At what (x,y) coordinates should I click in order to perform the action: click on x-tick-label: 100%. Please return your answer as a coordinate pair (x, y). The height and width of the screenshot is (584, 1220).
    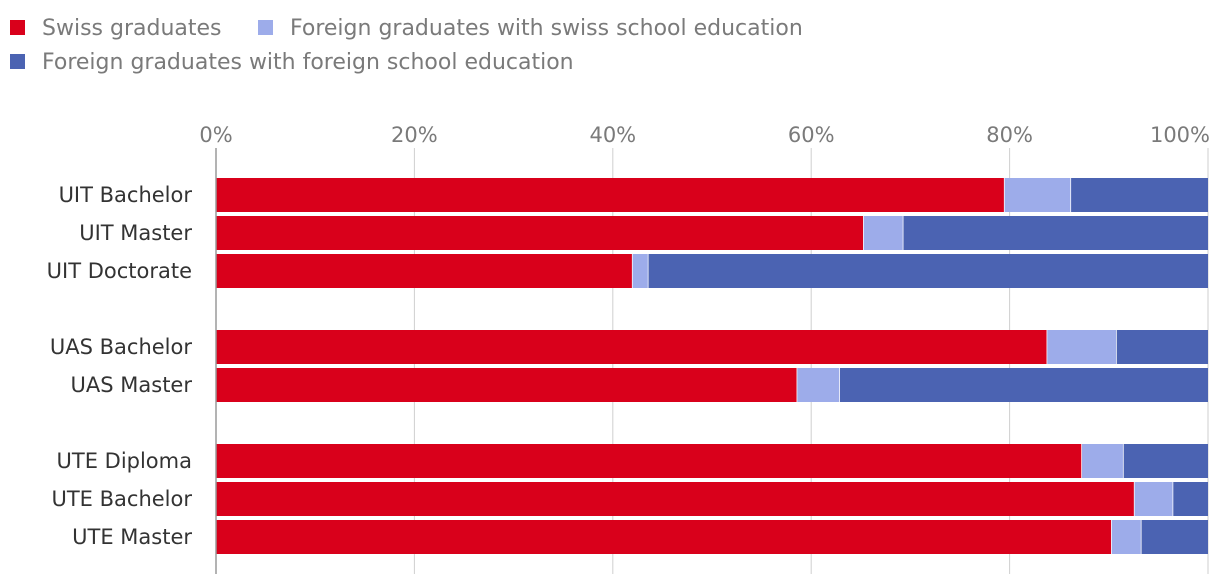
    Looking at the image, I should click on (1180, 135).